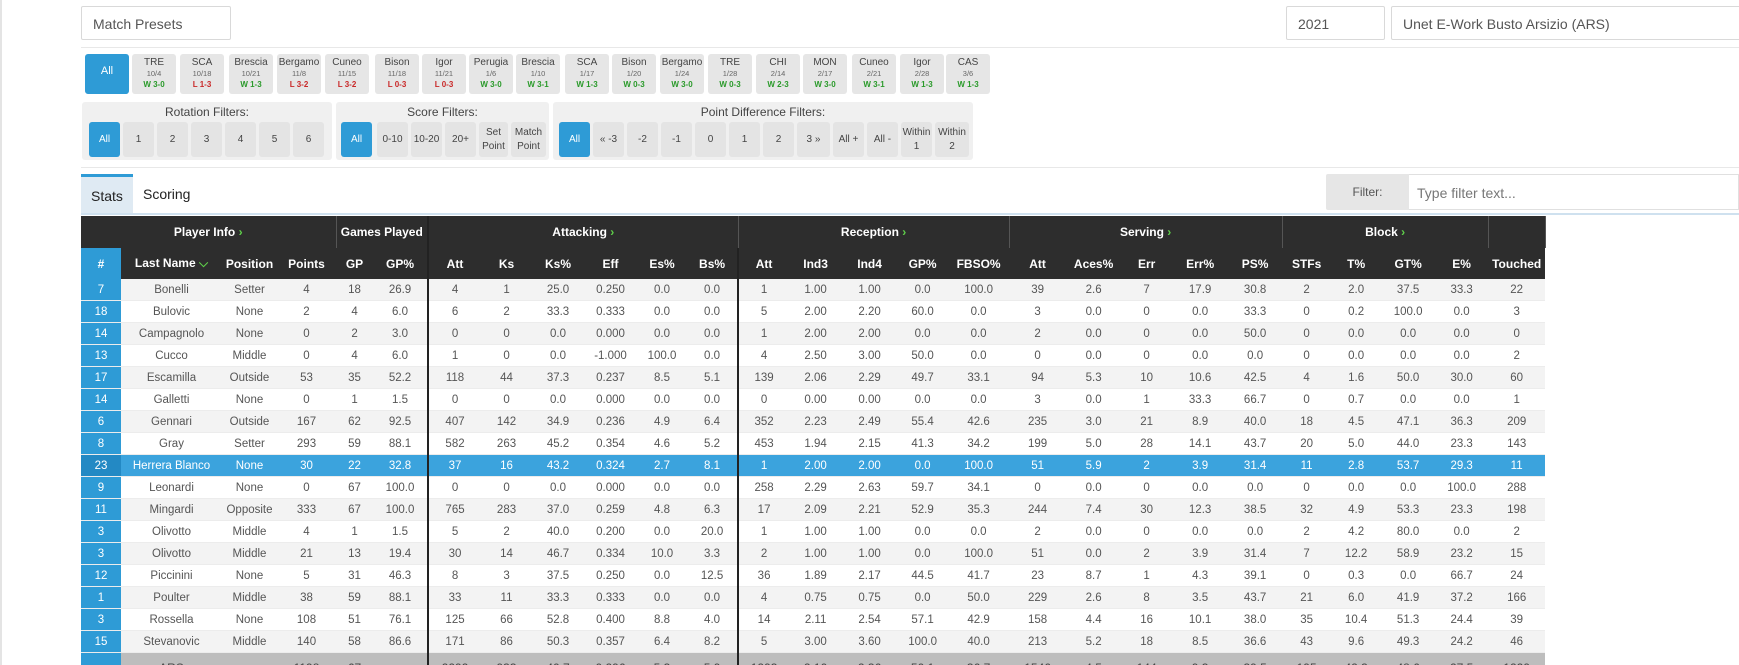 This screenshot has height=665, width=1739. Describe the element at coordinates (107, 194) in the screenshot. I see `tab-stats: Stats` at that location.